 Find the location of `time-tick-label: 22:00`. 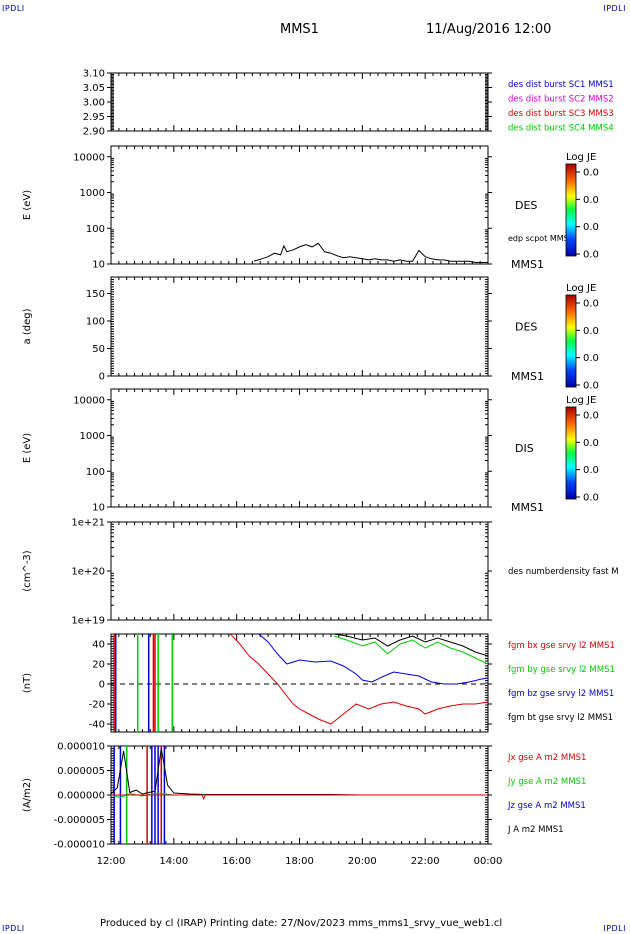

time-tick-label: 22:00 is located at coordinates (425, 861).